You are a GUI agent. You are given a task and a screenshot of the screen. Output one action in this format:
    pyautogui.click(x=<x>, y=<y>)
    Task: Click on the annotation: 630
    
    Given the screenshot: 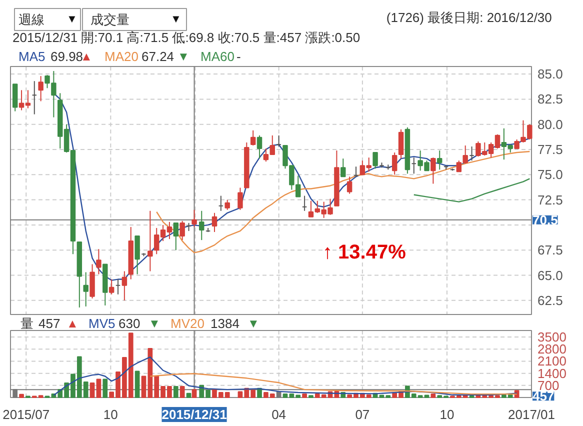 What is the action you would take?
    pyautogui.click(x=129, y=323)
    